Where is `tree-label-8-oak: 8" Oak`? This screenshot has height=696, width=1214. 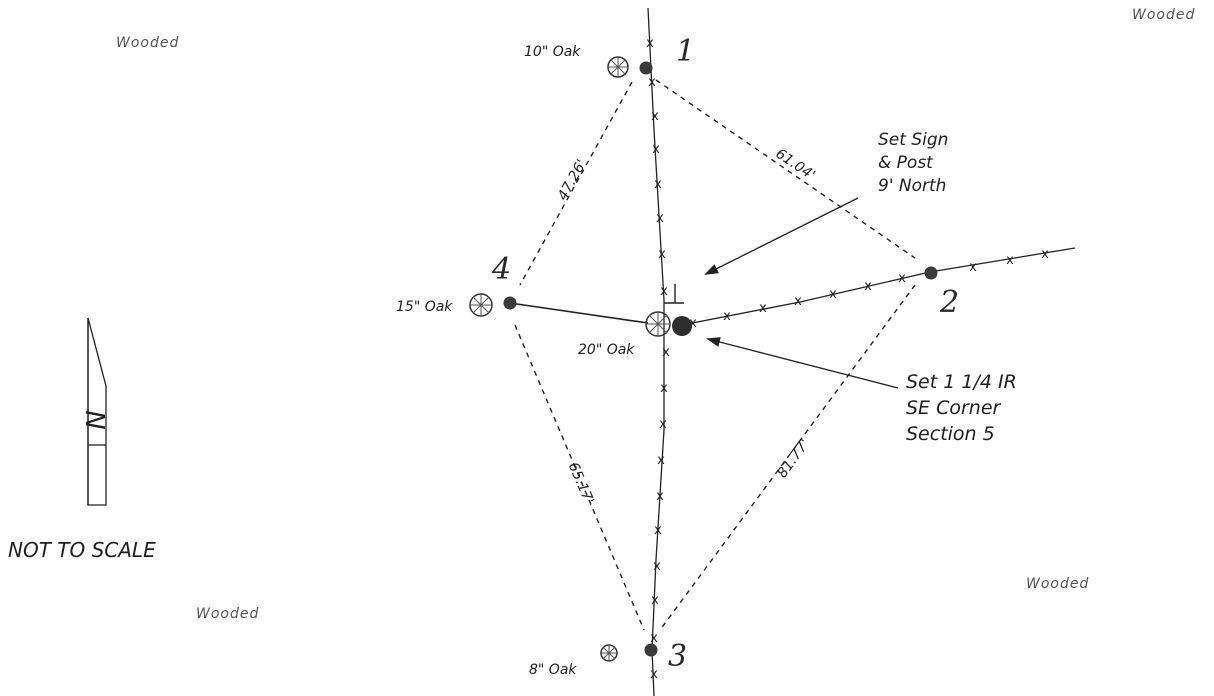 tree-label-8-oak: 8" Oak is located at coordinates (553, 670).